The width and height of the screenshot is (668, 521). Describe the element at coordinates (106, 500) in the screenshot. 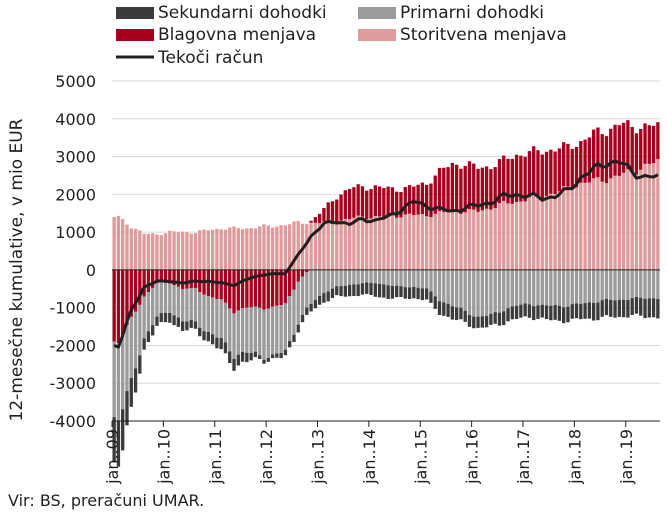

I see `source-note: Vir: BS, preračuni UMAR.` at that location.